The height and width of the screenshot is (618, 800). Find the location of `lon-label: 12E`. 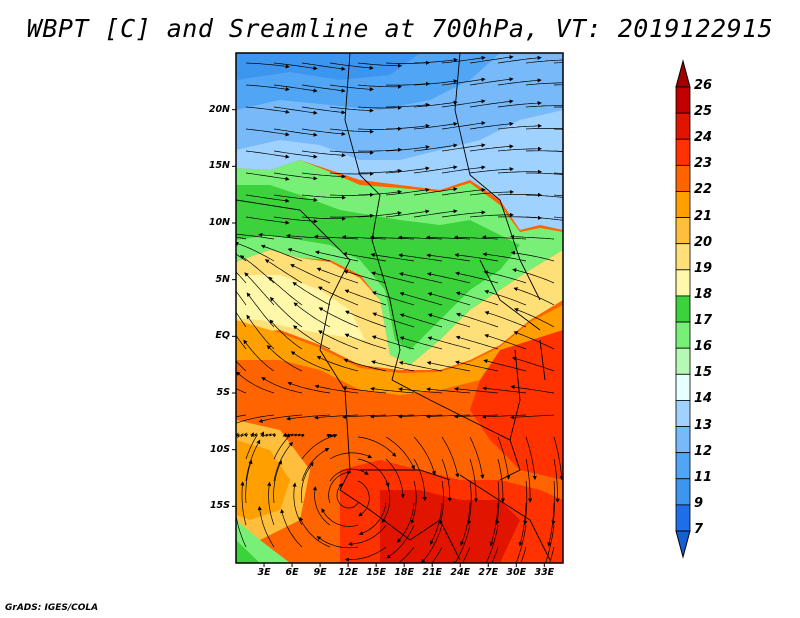

lon-label: 12E is located at coordinates (348, 572).